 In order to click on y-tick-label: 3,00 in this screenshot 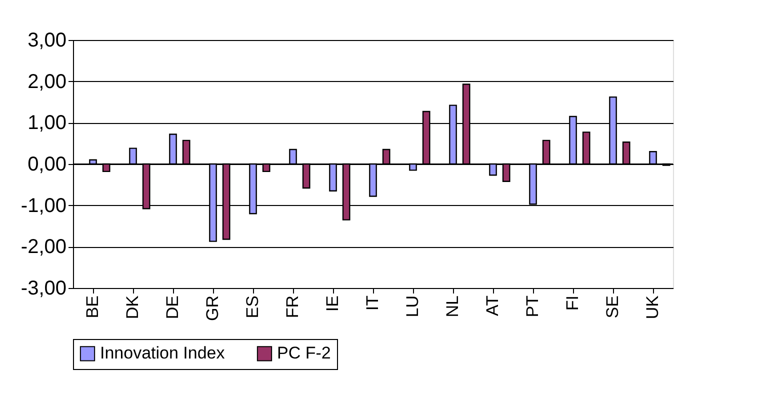, I will do `click(47, 41)`.